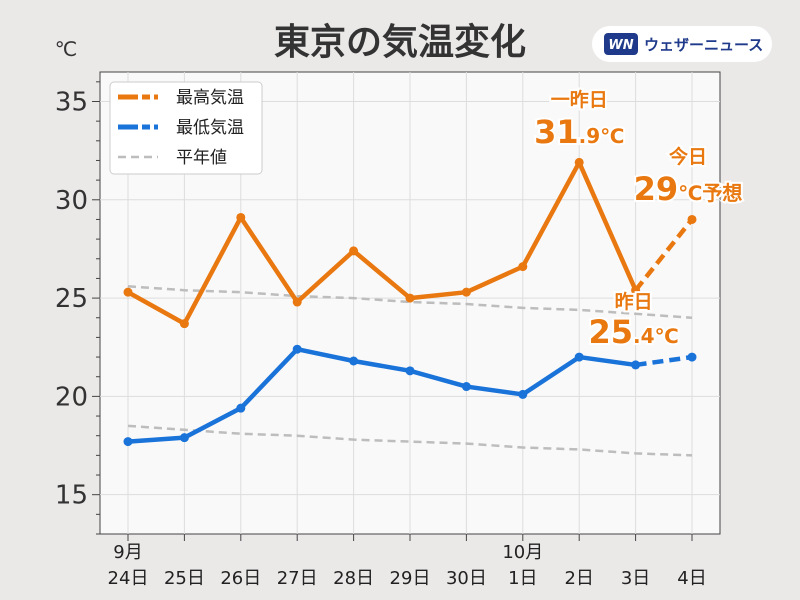 The height and width of the screenshot is (600, 800). Describe the element at coordinates (703, 45) in the screenshot. I see `brand-name: ウェザーニュース` at that location.